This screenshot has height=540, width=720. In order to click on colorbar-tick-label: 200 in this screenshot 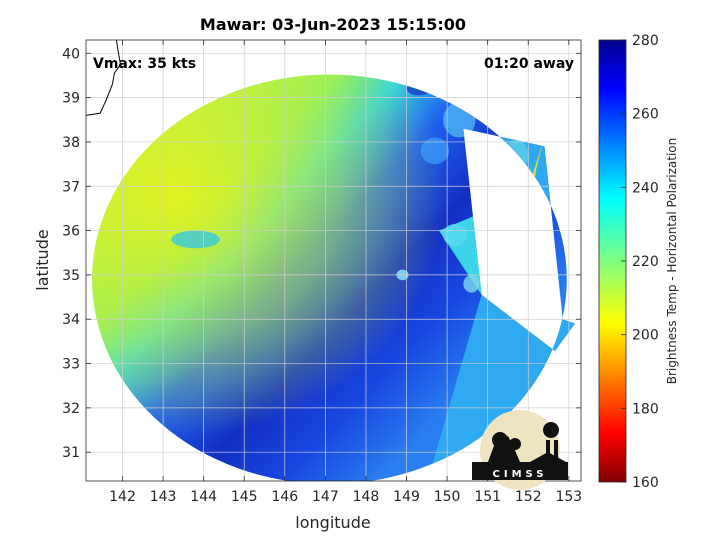, I will do `click(645, 336)`.